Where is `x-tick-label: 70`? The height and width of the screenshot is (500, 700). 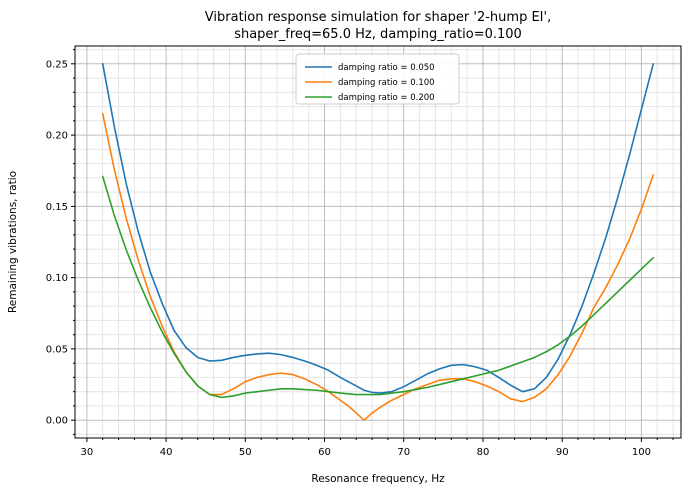 x-tick-label: 70 is located at coordinates (403, 452).